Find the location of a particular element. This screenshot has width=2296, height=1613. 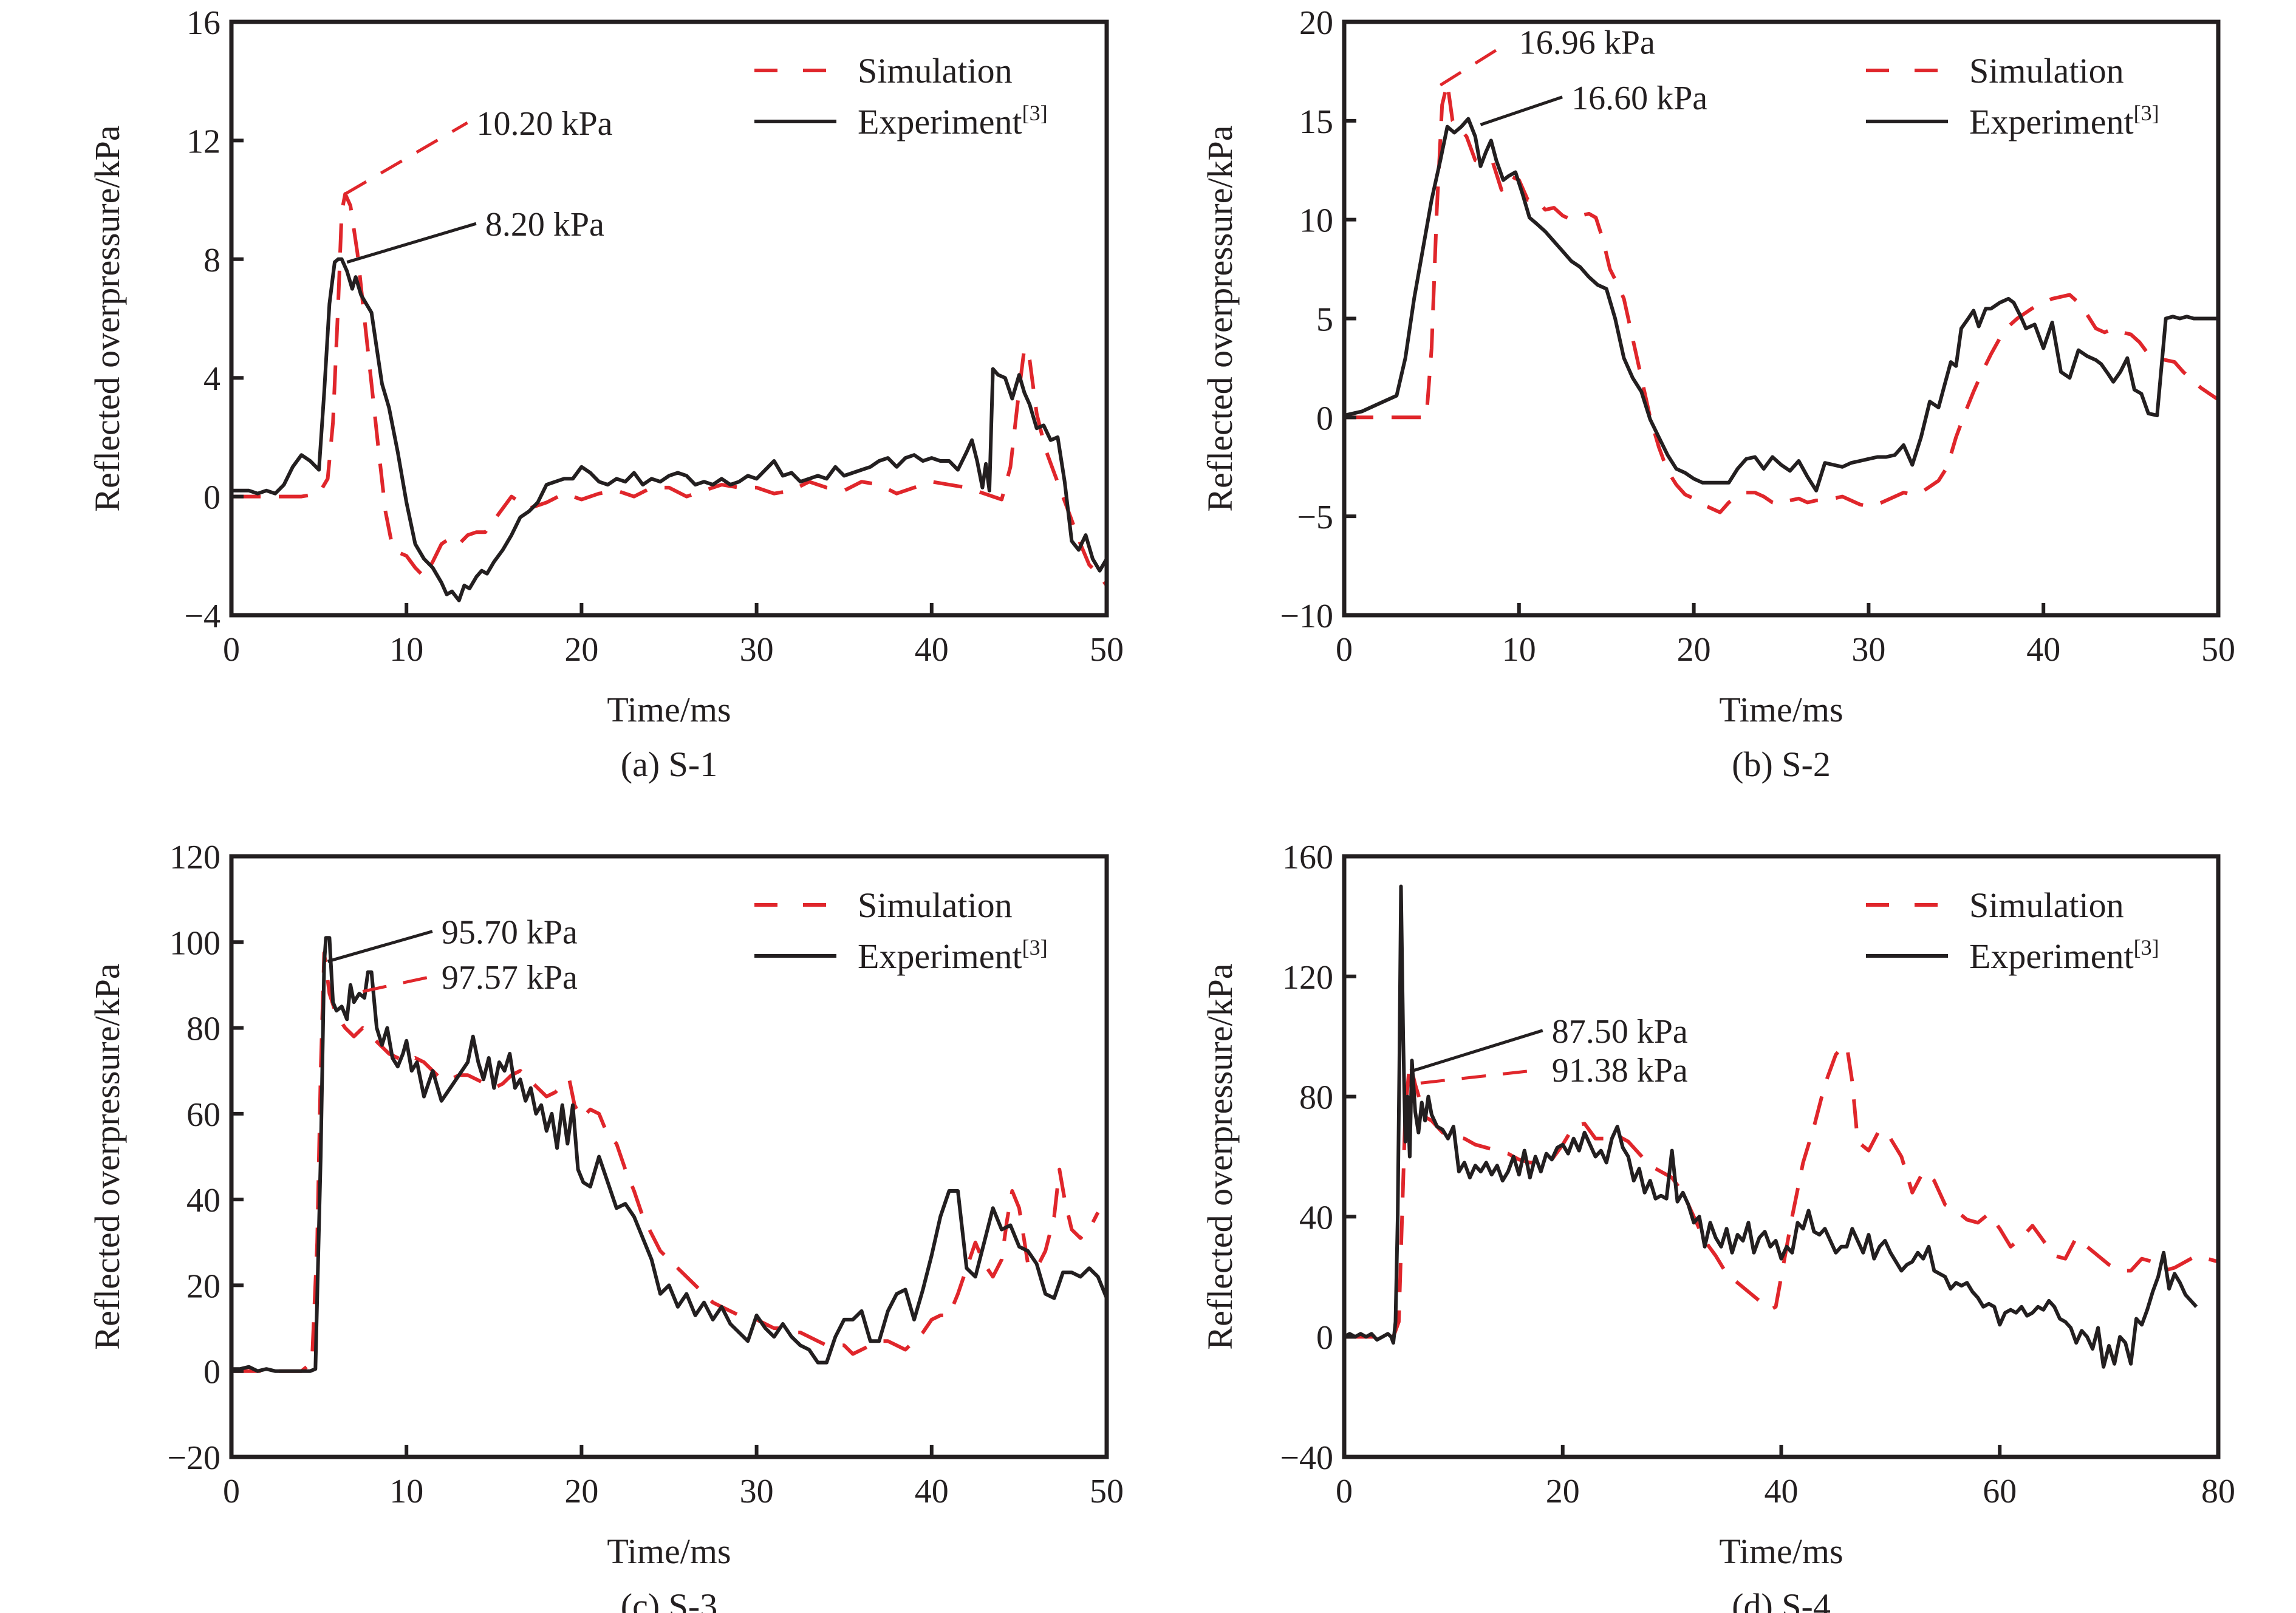

annotation-label-simulation: 97.57 kPa is located at coordinates (510, 978).